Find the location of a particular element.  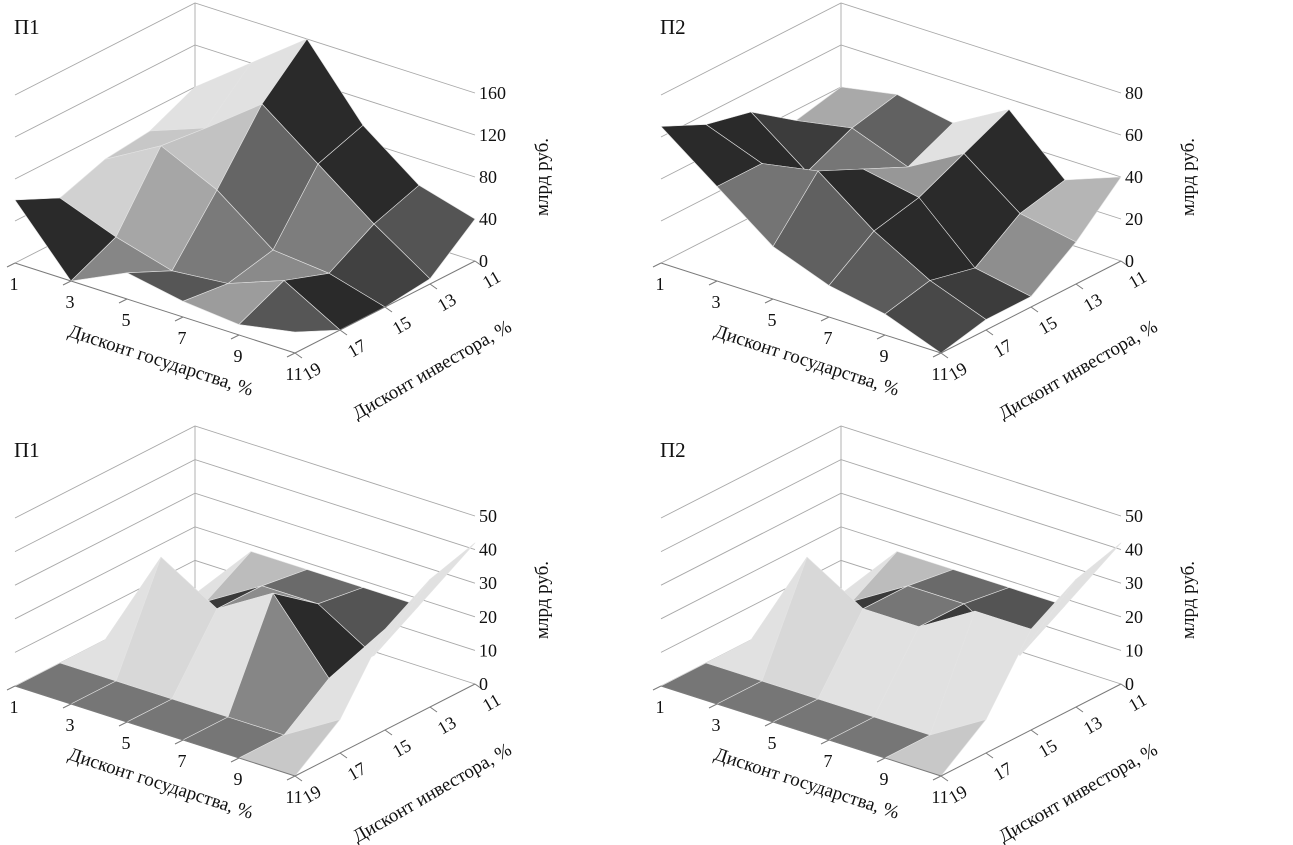

z-tick-label: 30 is located at coordinates (1134, 583).